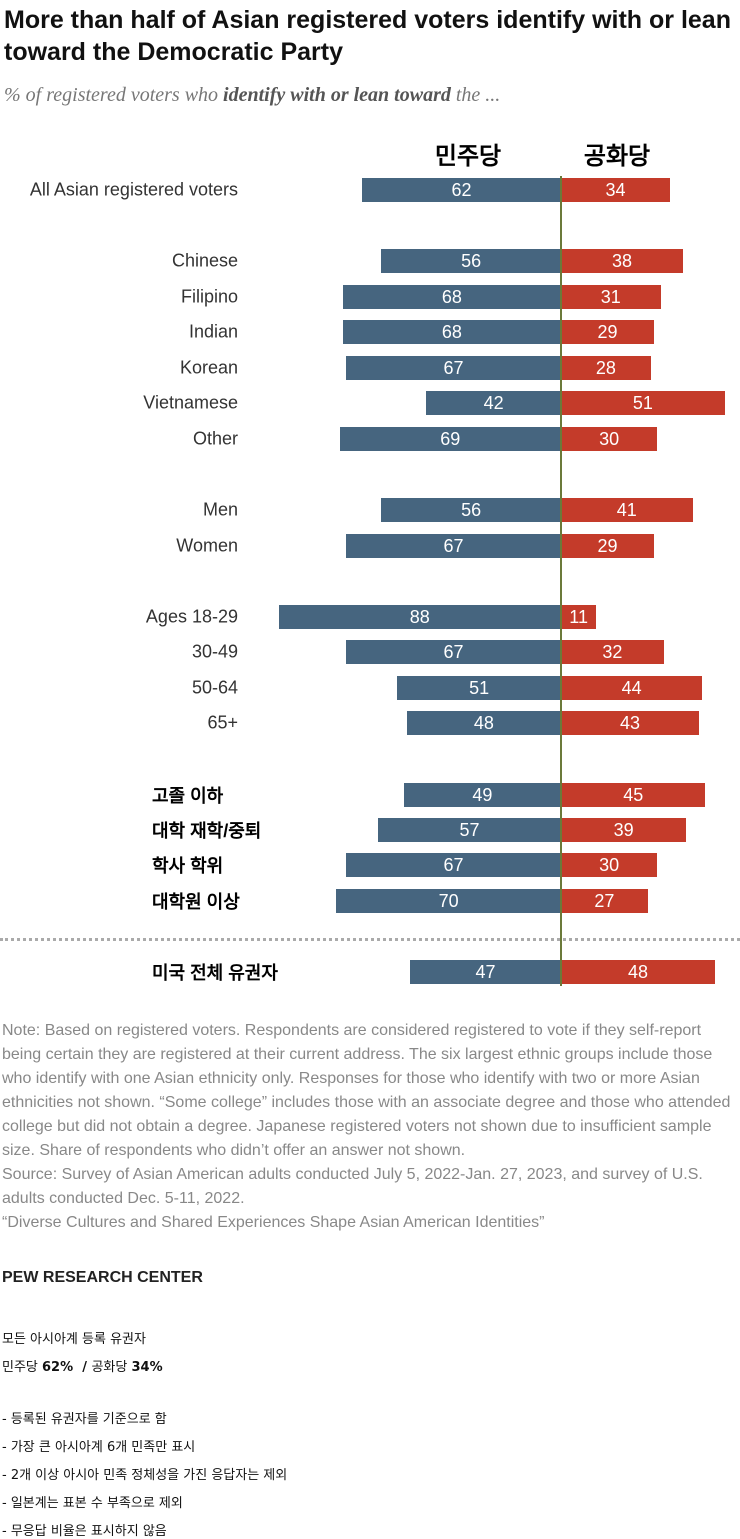 The width and height of the screenshot is (740, 1539). What do you see at coordinates (633, 795) in the screenshot?
I see `bar-republican: 45` at bounding box center [633, 795].